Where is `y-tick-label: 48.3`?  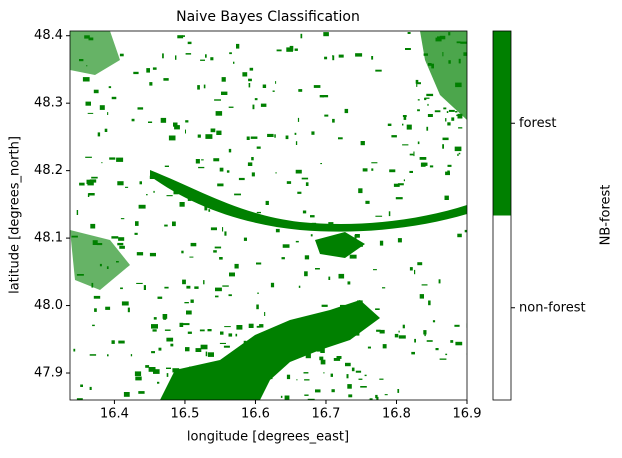 y-tick-label: 48.3 is located at coordinates (48, 103).